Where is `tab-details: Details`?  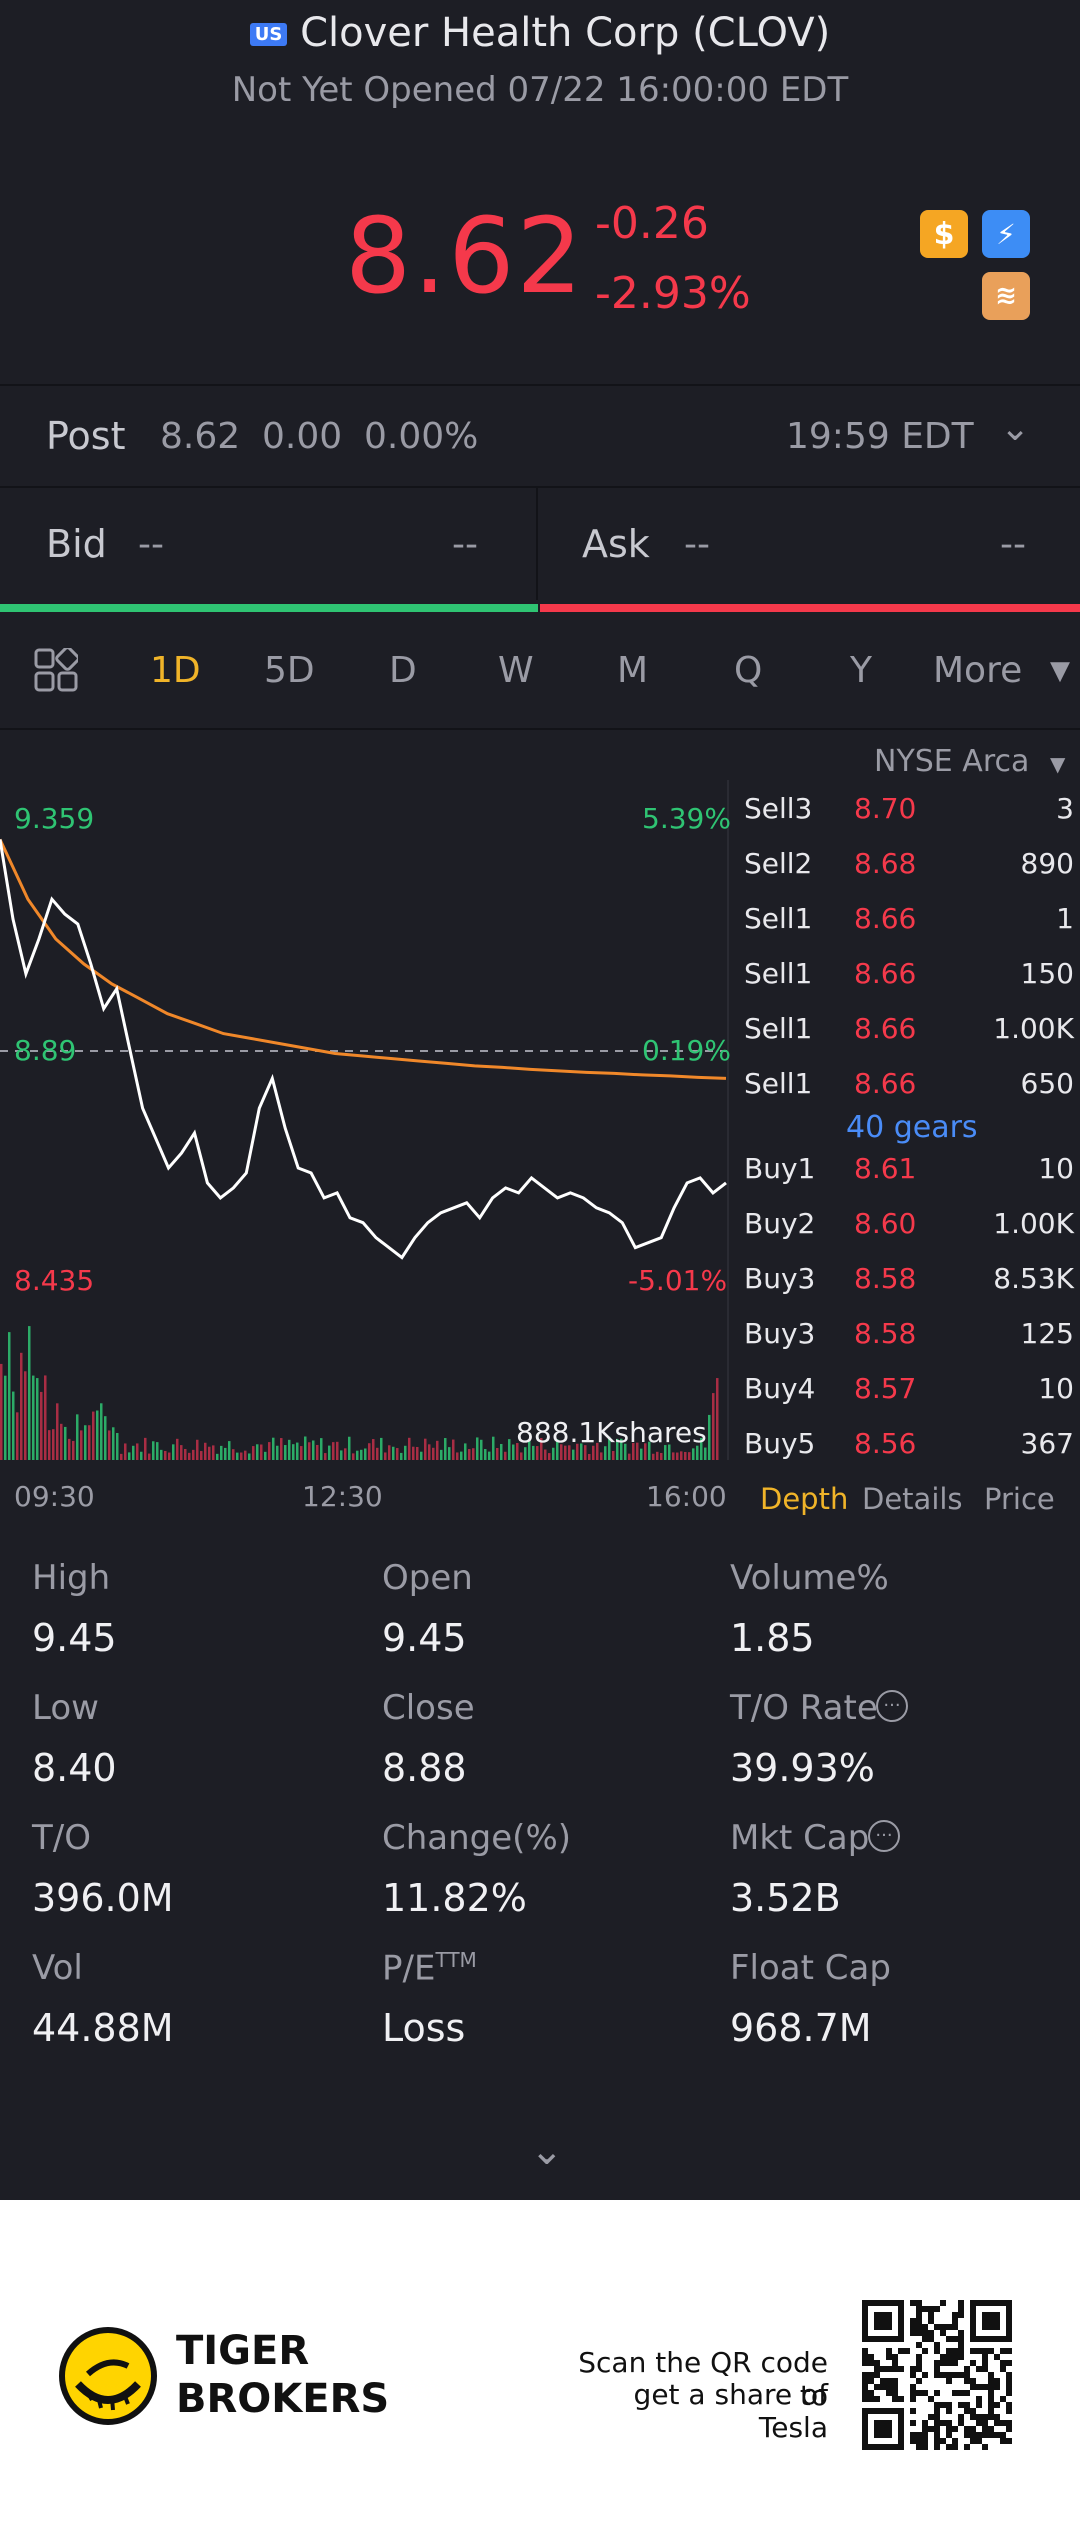
tab-details: Details is located at coordinates (912, 1499).